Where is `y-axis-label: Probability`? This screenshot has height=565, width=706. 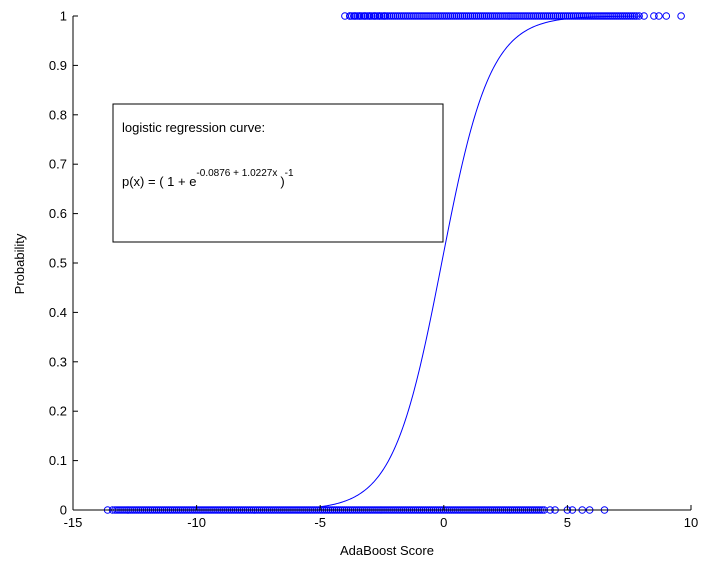 y-axis-label: Probability is located at coordinates (19, 263).